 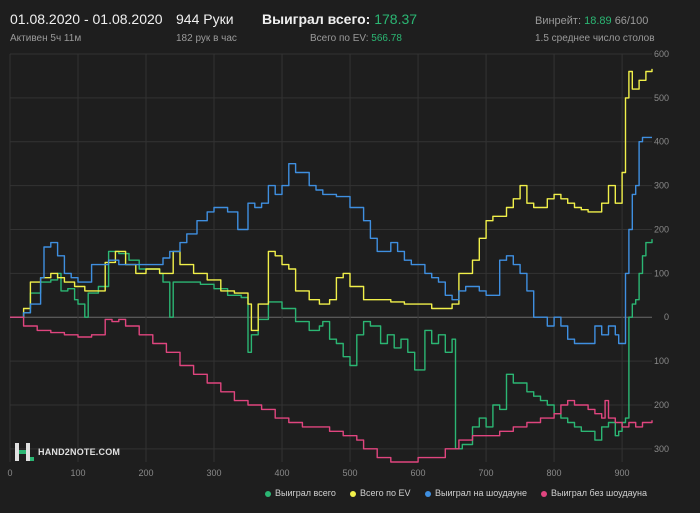 What do you see at coordinates (305, 493) in the screenshot?
I see `legend-label: Выиграл всего` at bounding box center [305, 493].